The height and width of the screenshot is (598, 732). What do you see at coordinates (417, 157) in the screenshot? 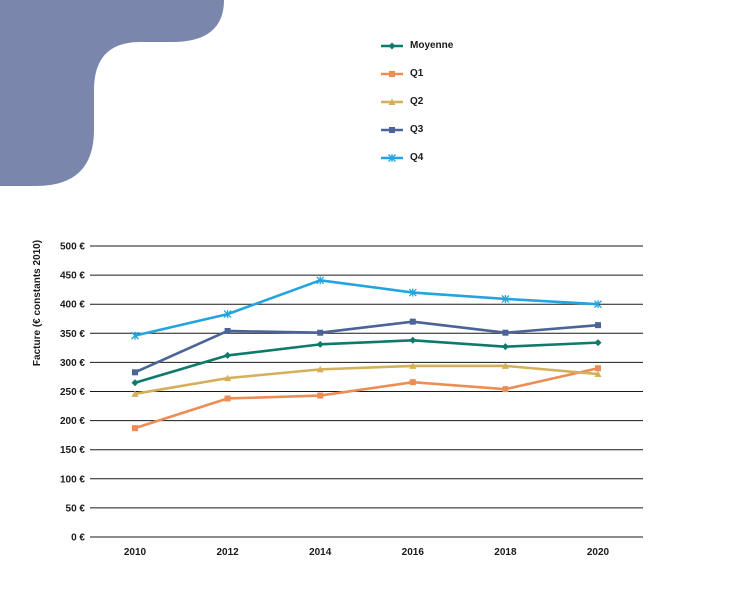
I see `legend-label: Q4` at bounding box center [417, 157].